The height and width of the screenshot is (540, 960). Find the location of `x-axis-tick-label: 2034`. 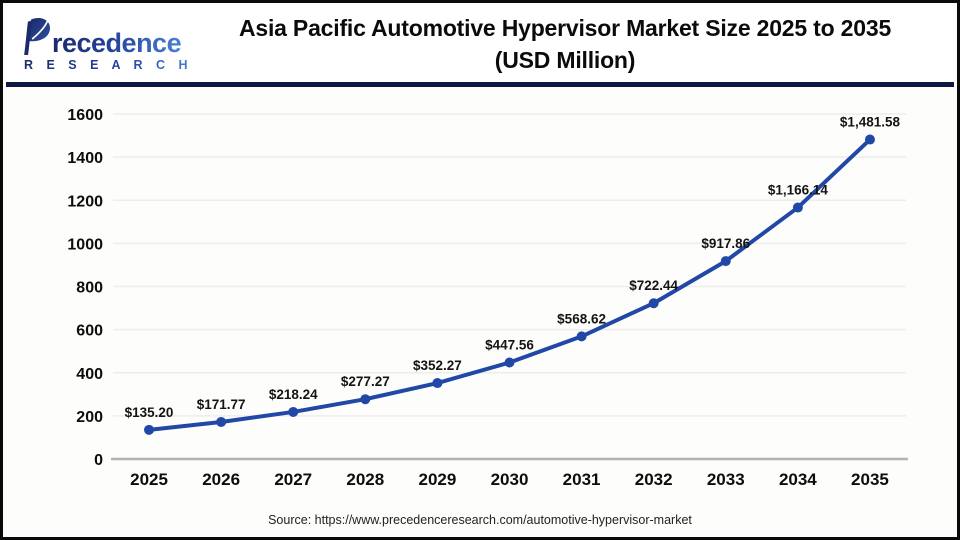

x-axis-tick-label: 2034 is located at coordinates (798, 479).